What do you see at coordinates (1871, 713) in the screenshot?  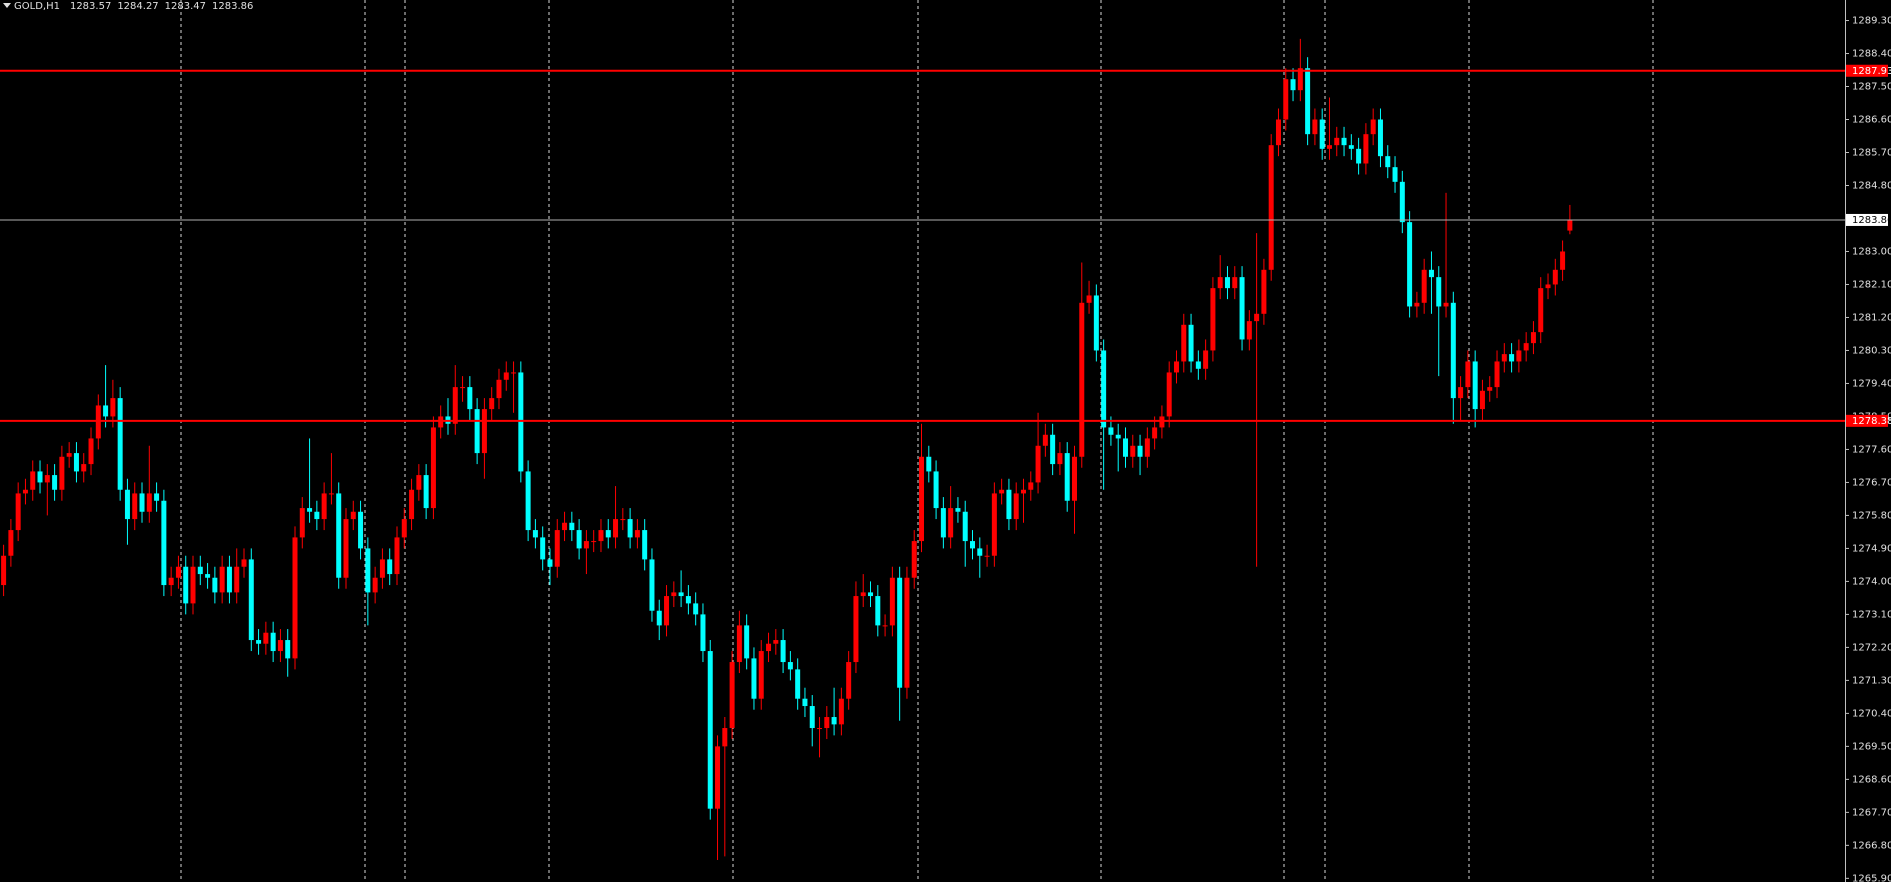 I see `y-tick-label: 1270.40` at bounding box center [1871, 713].